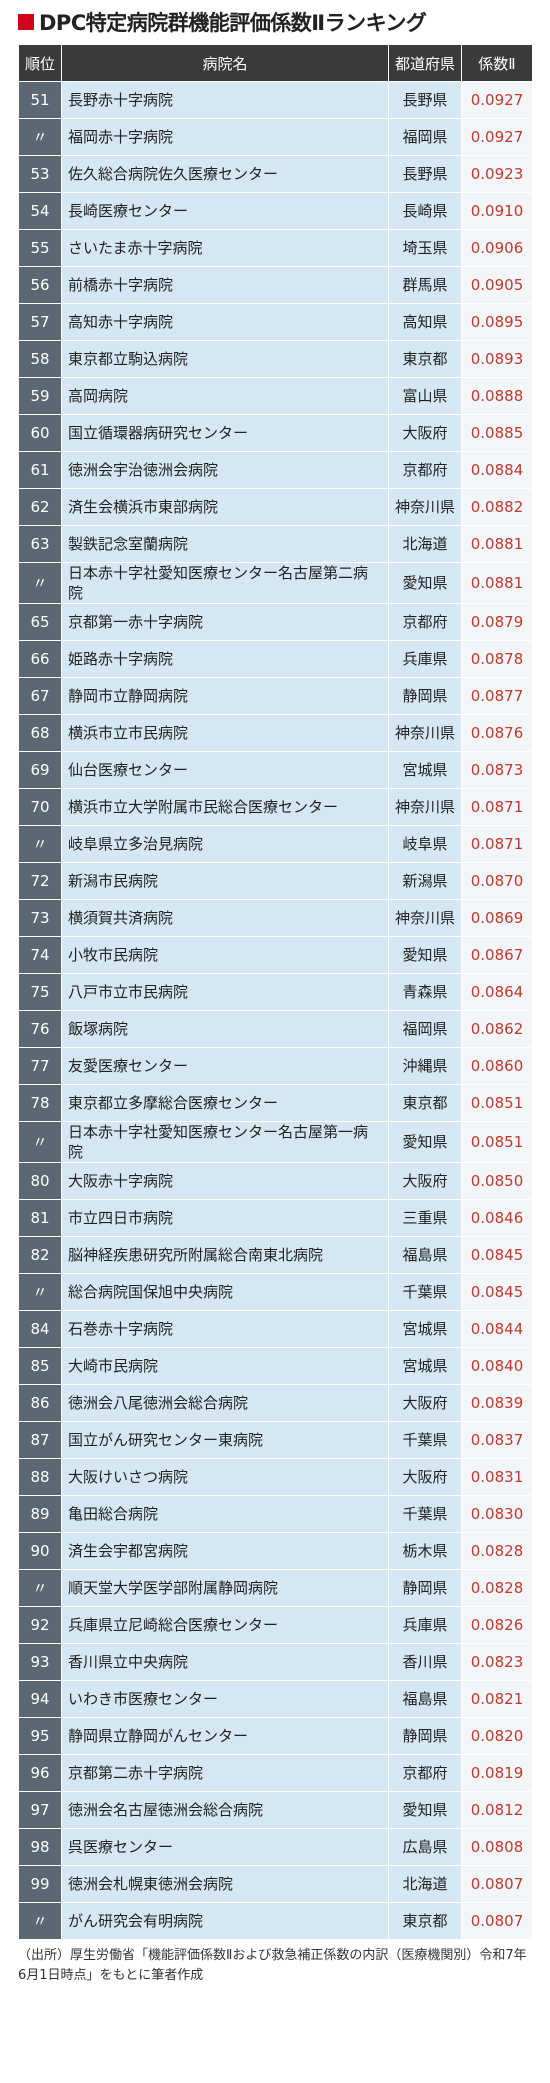  Describe the element at coordinates (497, 1103) in the screenshot. I see `coefficient: 0.0851` at that location.